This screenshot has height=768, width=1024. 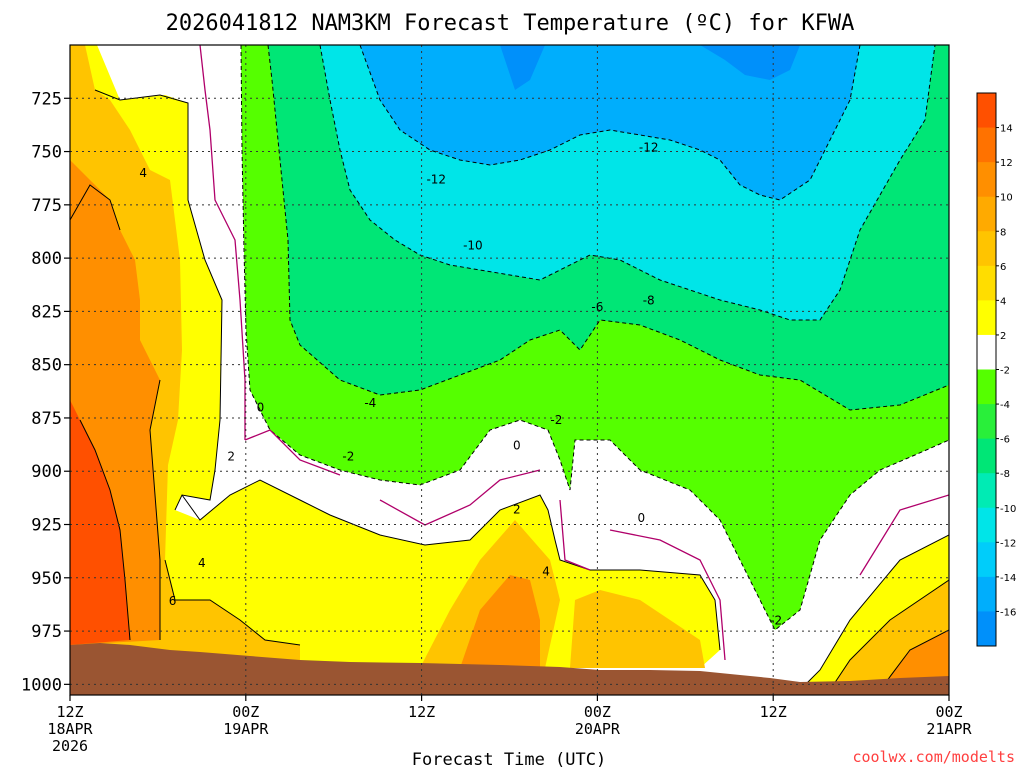 What do you see at coordinates (46, 632) in the screenshot?
I see `y-tick-label: 975` at bounding box center [46, 632].